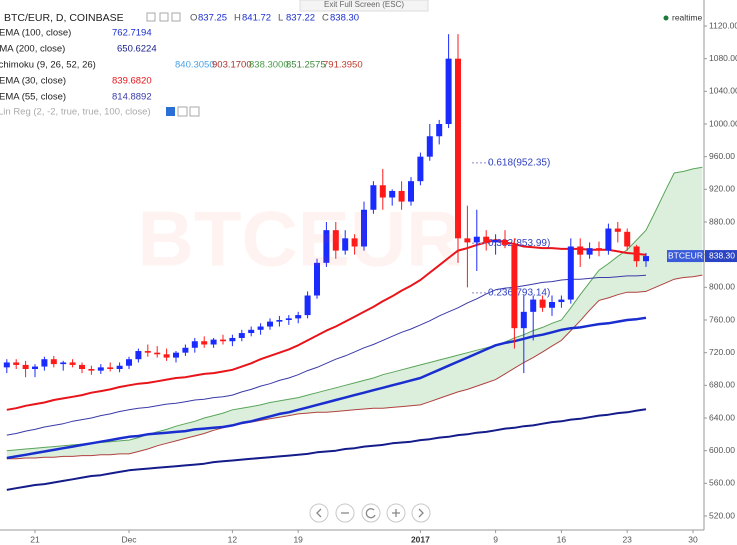 The image size is (737, 545). I want to click on reset-button, so click(371, 513).